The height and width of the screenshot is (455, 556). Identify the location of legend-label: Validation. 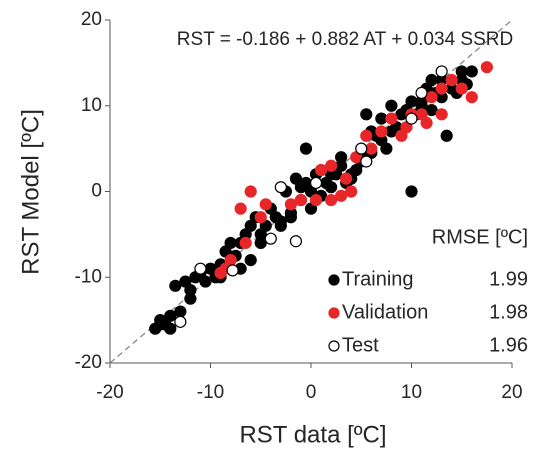
(385, 312).